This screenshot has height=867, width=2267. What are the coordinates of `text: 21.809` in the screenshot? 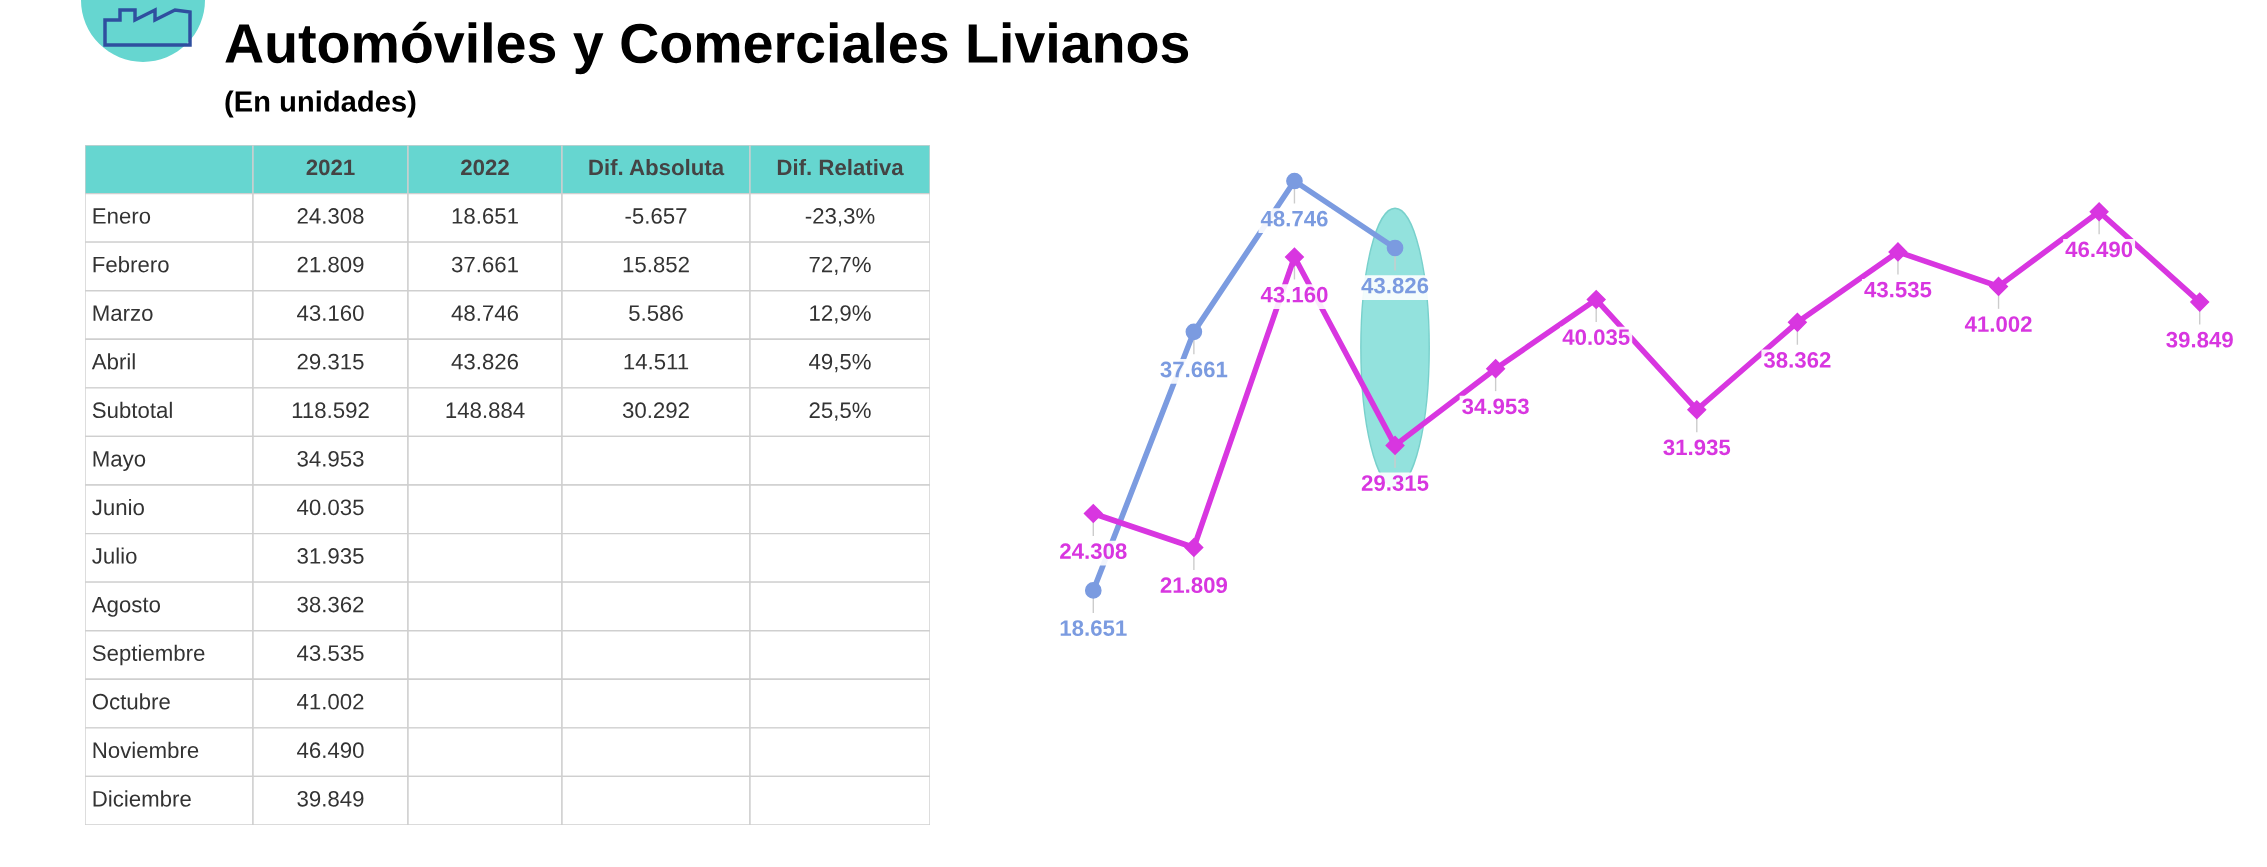 It's located at (330, 264).